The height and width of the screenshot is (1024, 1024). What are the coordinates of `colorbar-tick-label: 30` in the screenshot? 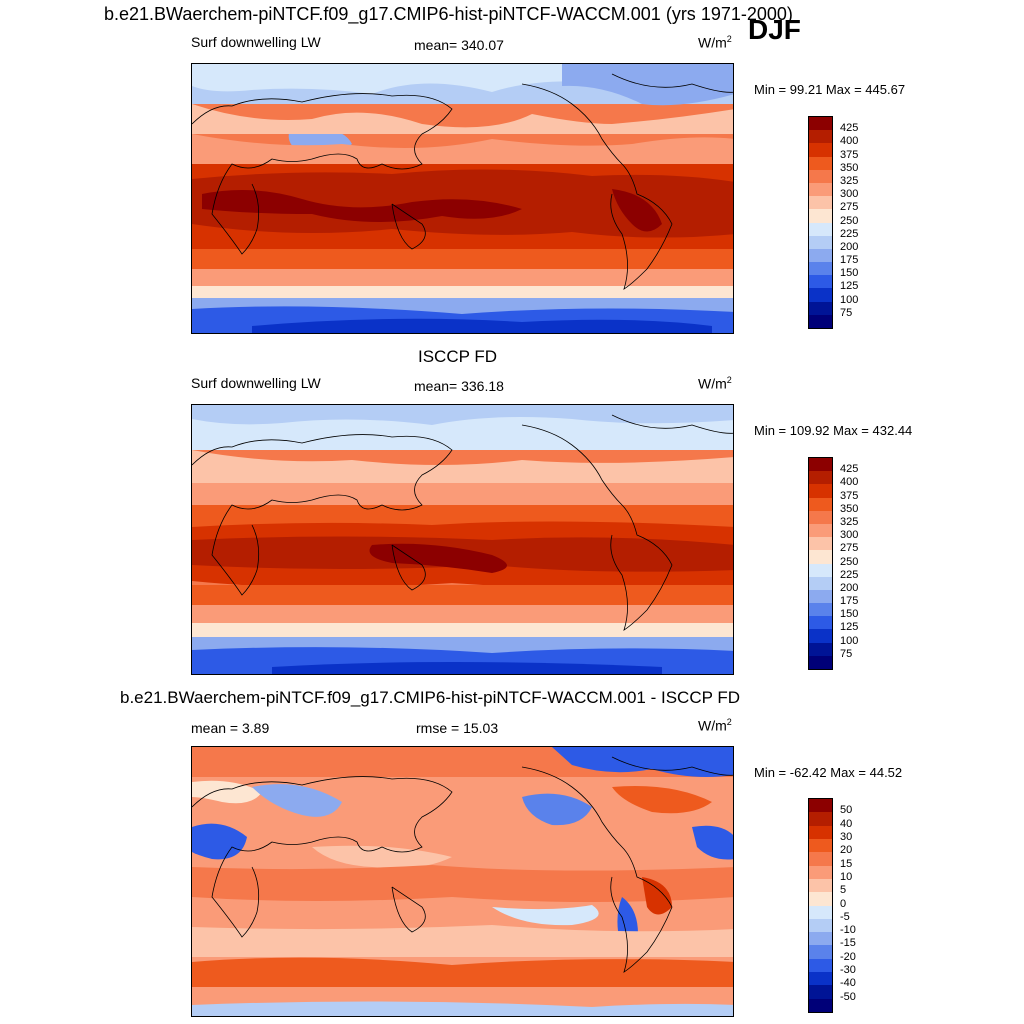 It's located at (846, 836).